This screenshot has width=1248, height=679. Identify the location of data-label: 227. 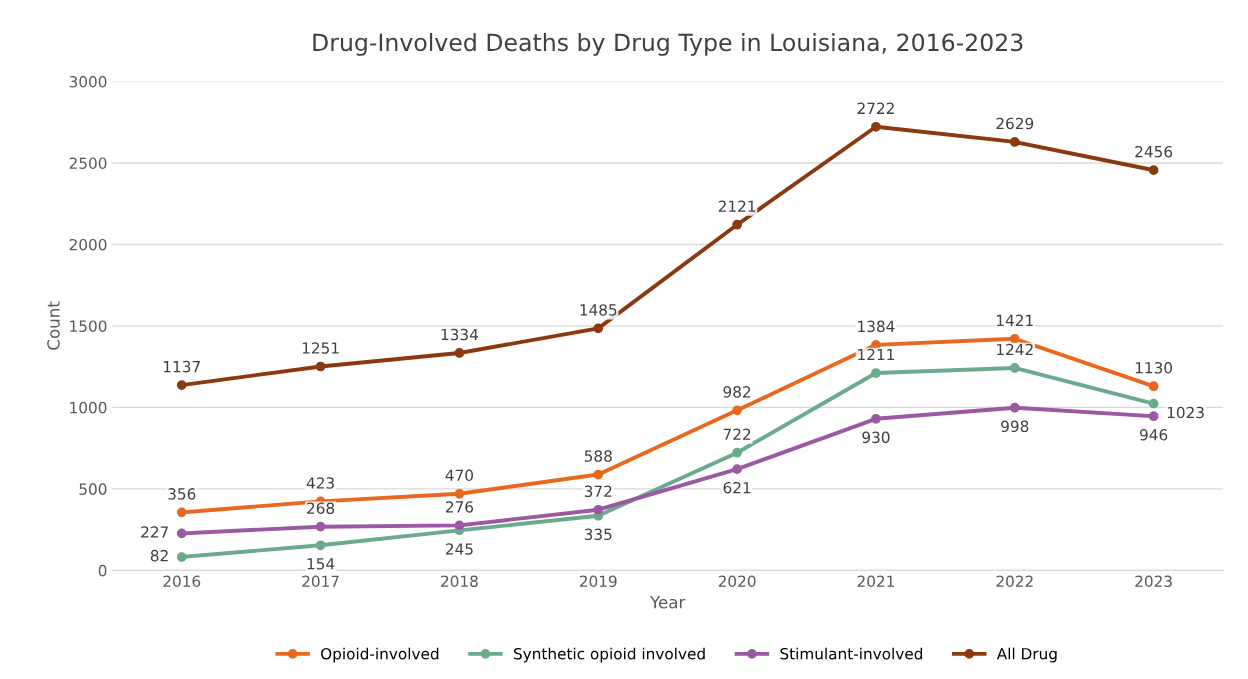
(154, 532).